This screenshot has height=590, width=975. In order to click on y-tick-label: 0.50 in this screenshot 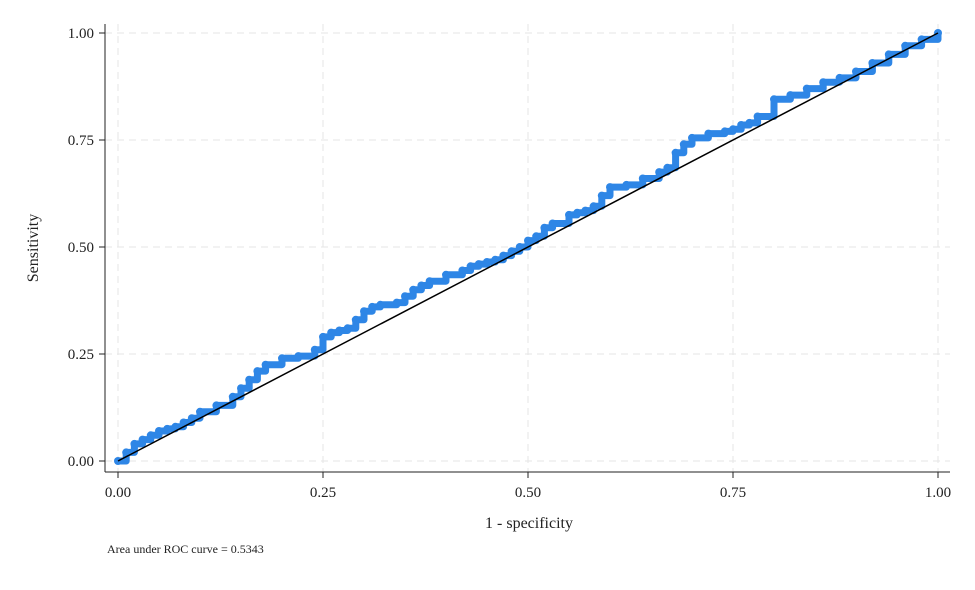, I will do `click(81, 248)`.